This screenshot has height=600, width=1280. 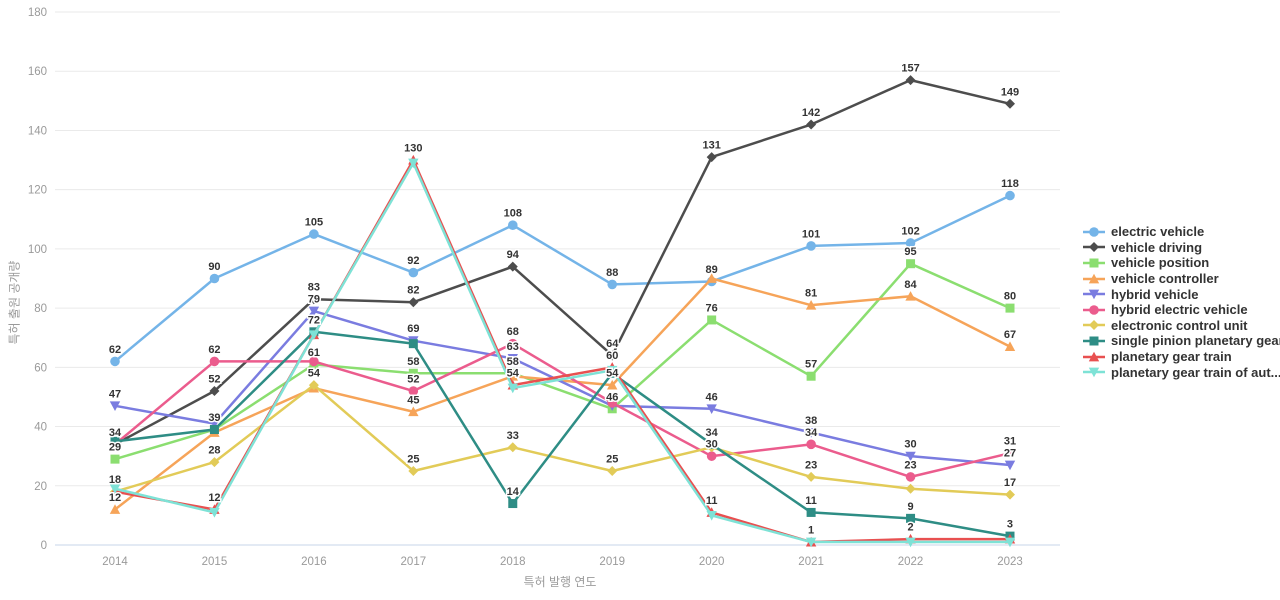 What do you see at coordinates (1181, 357) in the screenshot?
I see `legend-item: planetary gear train` at bounding box center [1181, 357].